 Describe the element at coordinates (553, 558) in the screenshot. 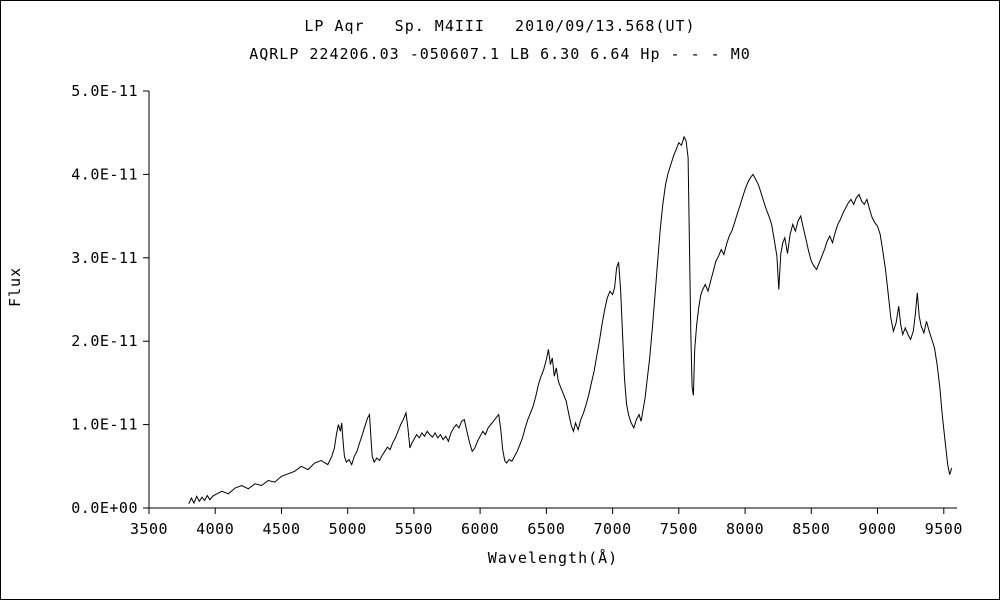

I see `x-axis-label: Wavelength(Å)` at that location.